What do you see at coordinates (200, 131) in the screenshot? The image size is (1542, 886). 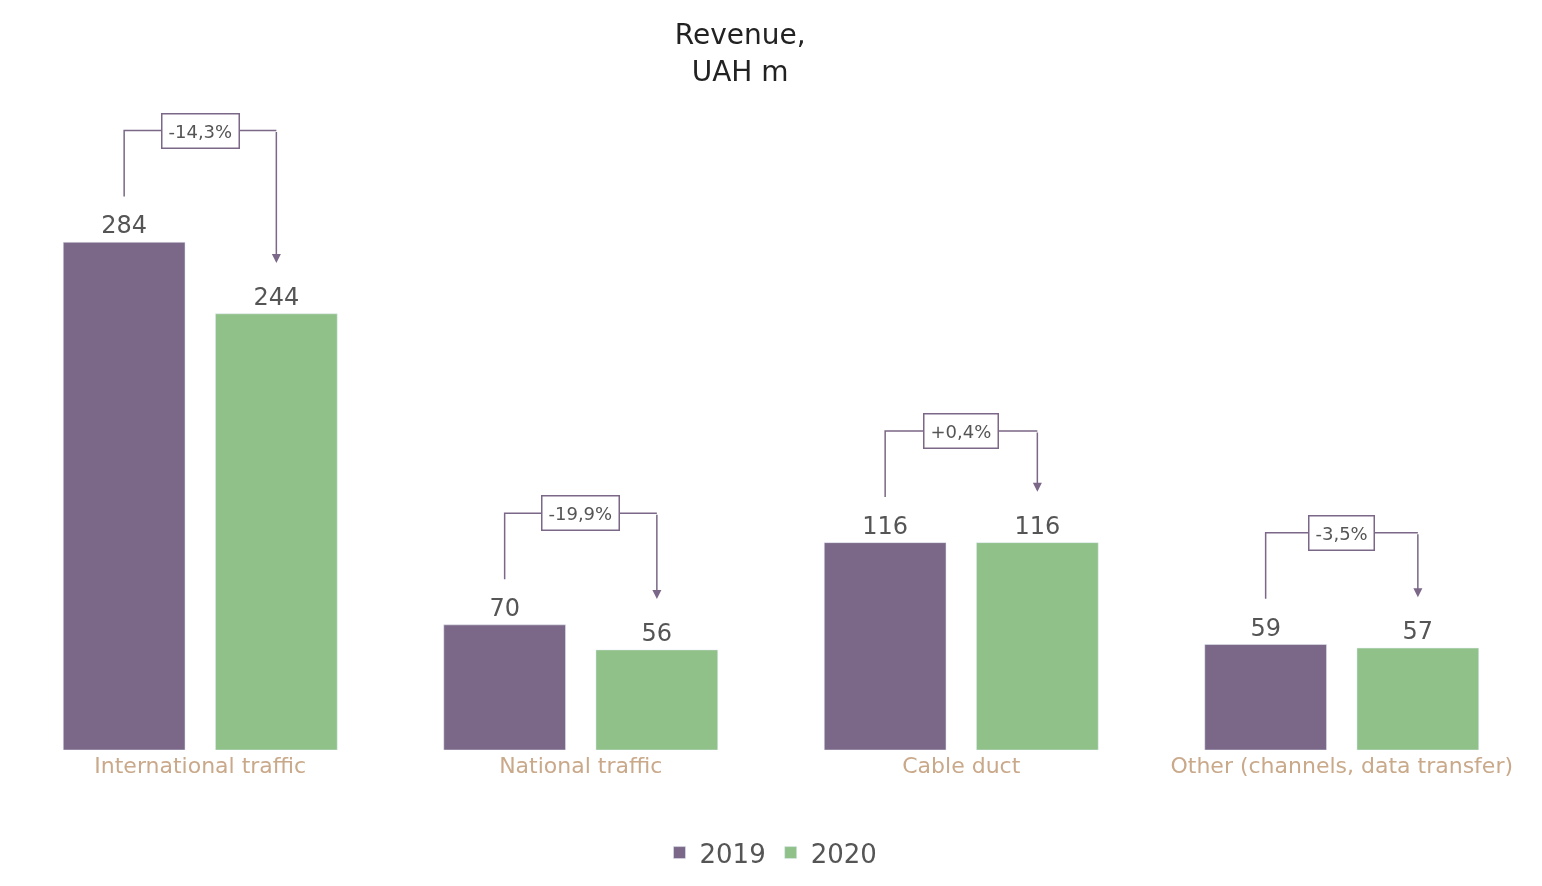 I see `text: -14,3%` at bounding box center [200, 131].